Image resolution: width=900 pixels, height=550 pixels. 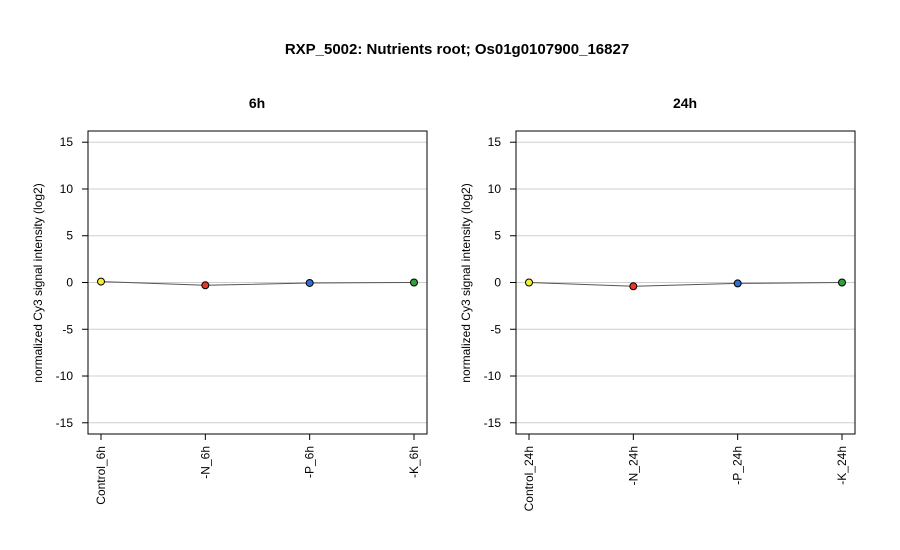 I want to click on x-tick-label-24h-0: Control_24h, so click(x=529, y=478).